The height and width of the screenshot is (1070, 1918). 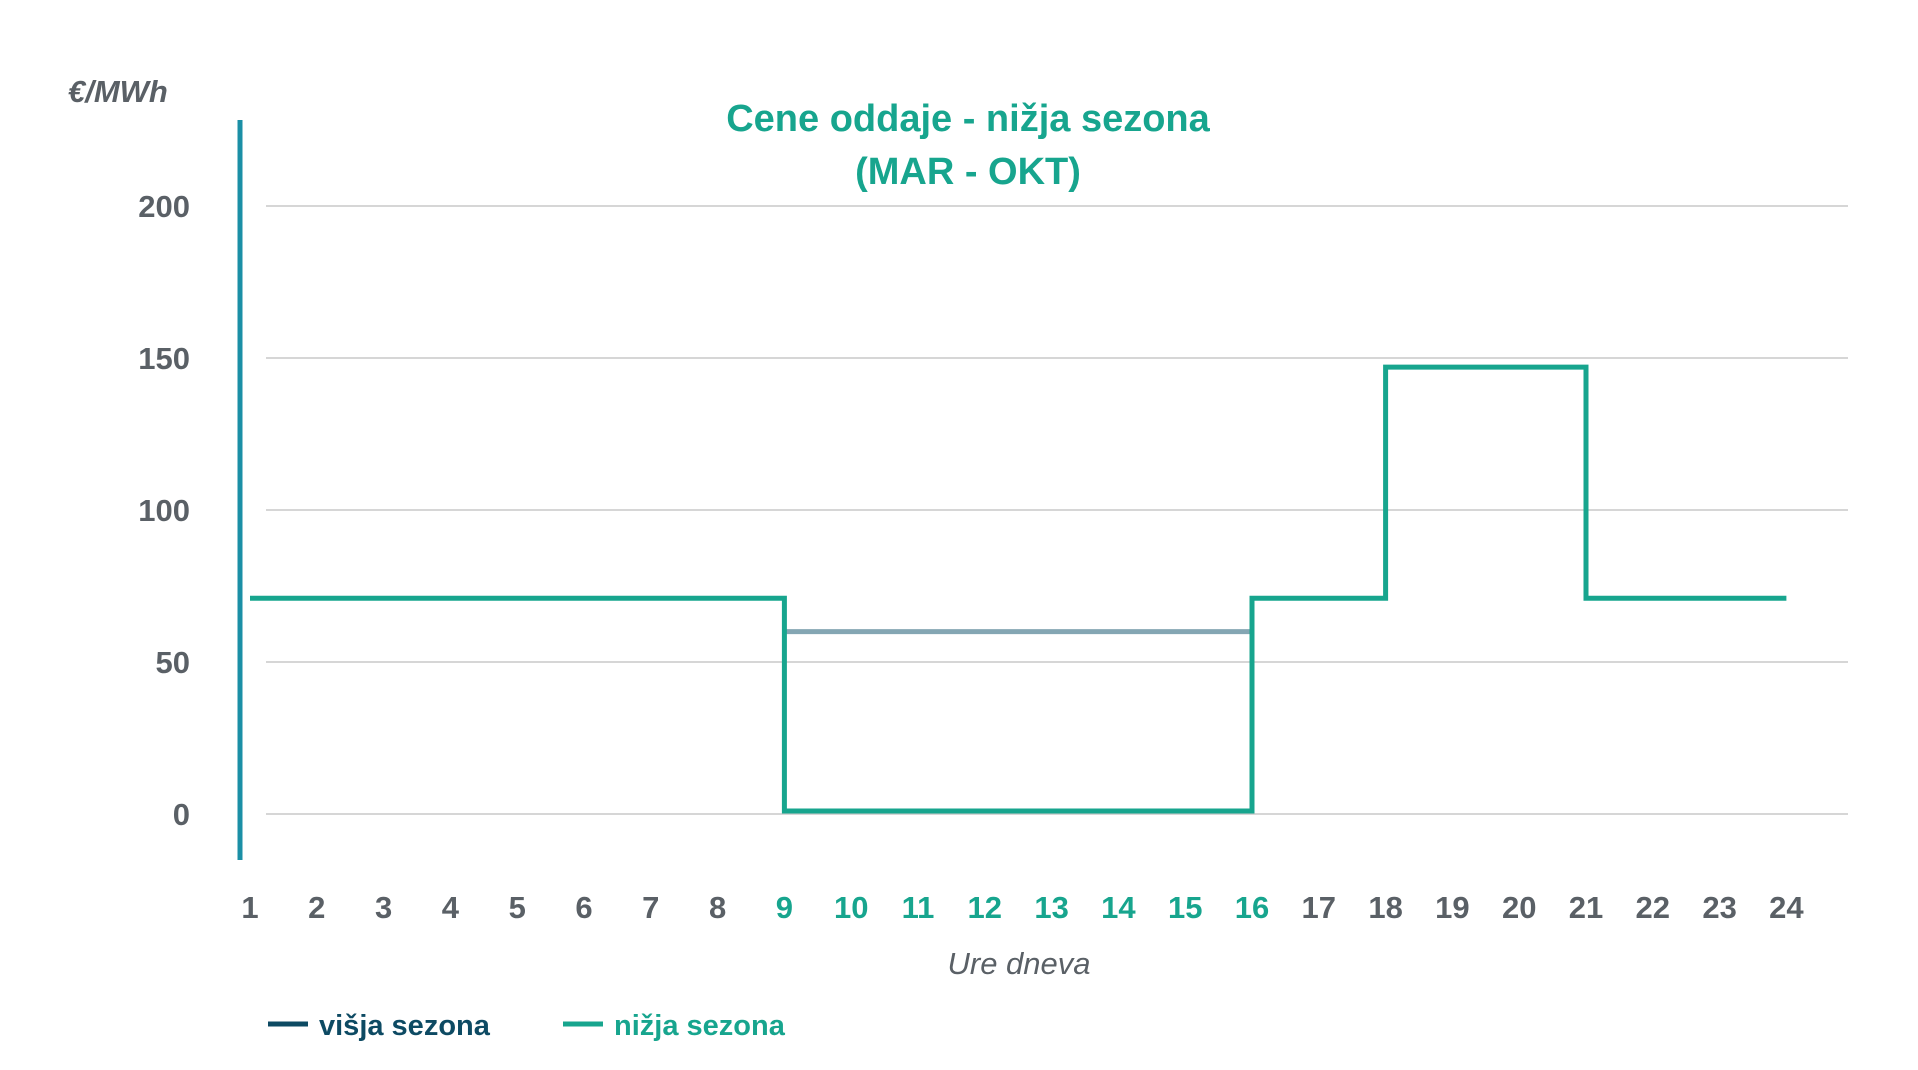 I want to click on x-tick-18: 18, so click(x=1385, y=907).